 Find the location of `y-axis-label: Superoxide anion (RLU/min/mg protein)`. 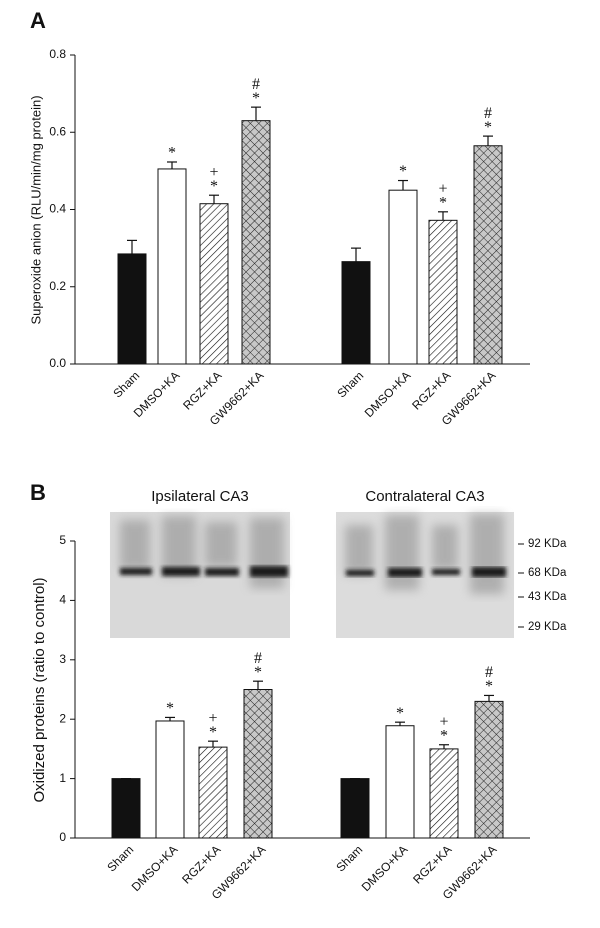

y-axis-label: Superoxide anion (RLU/min/mg protein) is located at coordinates (35, 209).